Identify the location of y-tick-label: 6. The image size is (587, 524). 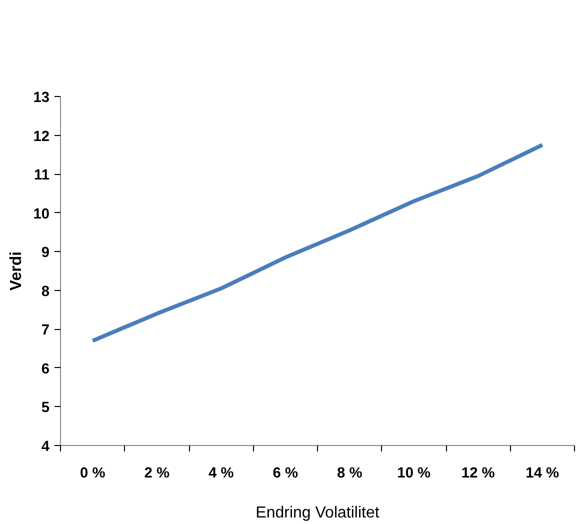
(45, 369).